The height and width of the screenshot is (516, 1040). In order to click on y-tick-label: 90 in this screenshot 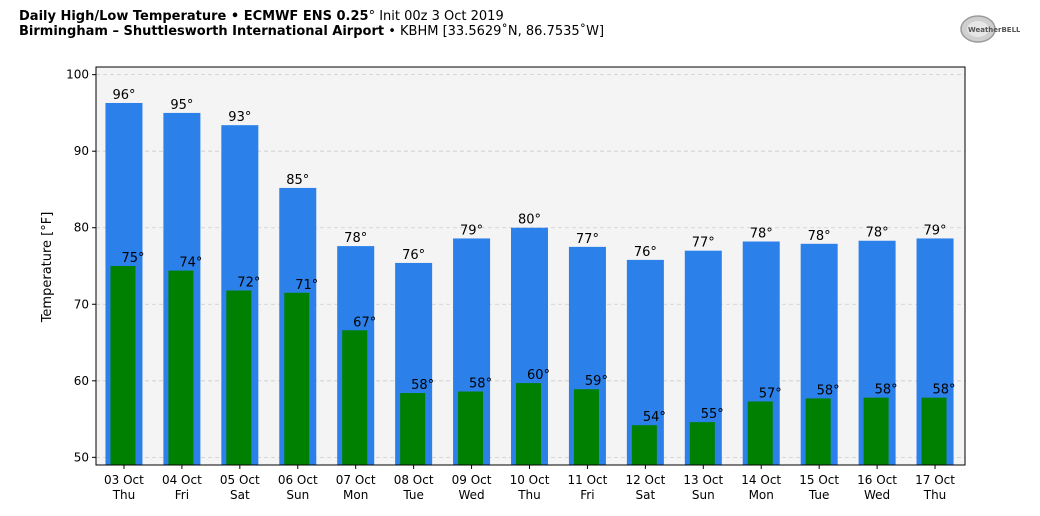, I will do `click(81, 151)`.